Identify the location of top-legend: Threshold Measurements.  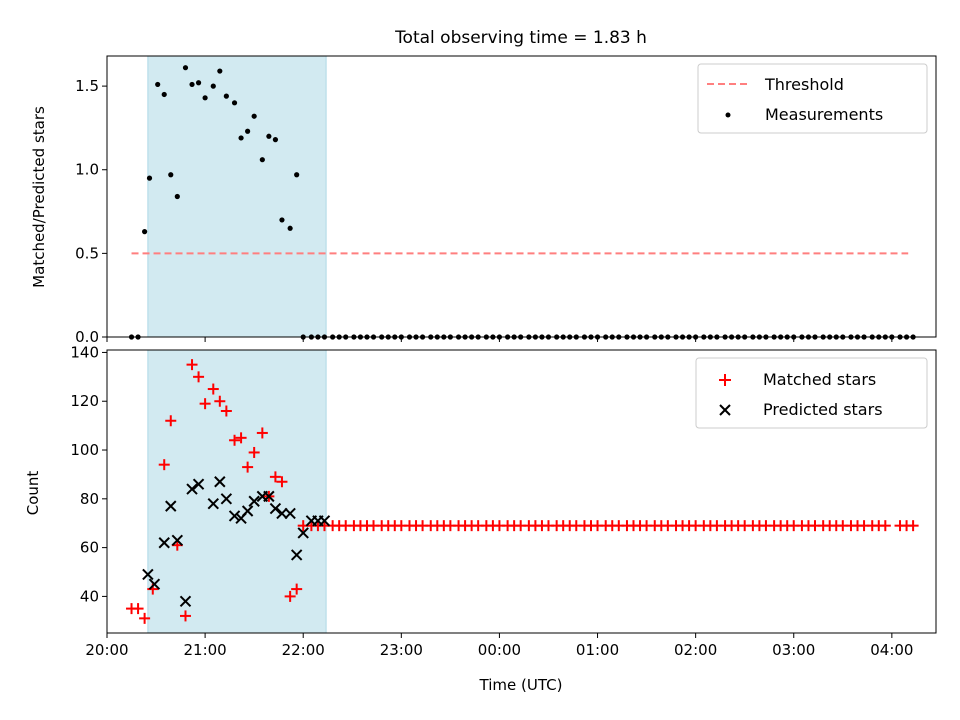
(812, 98).